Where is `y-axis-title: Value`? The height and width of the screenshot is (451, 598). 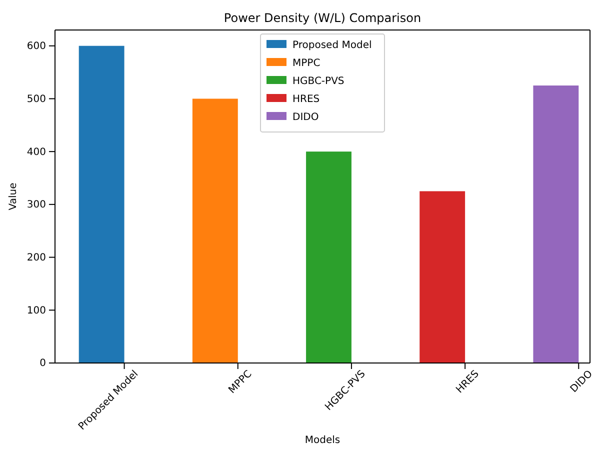 y-axis-title: Value is located at coordinates (13, 196).